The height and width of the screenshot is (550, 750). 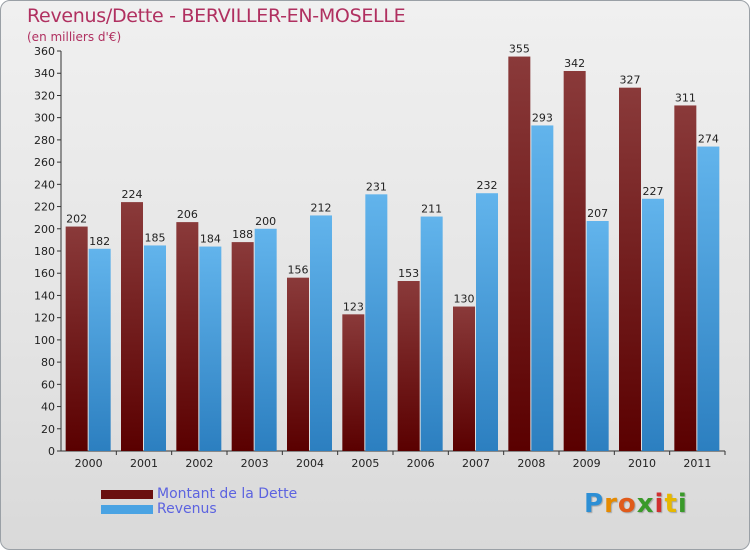 I want to click on x-tick-label: 2000, so click(x=89, y=463).